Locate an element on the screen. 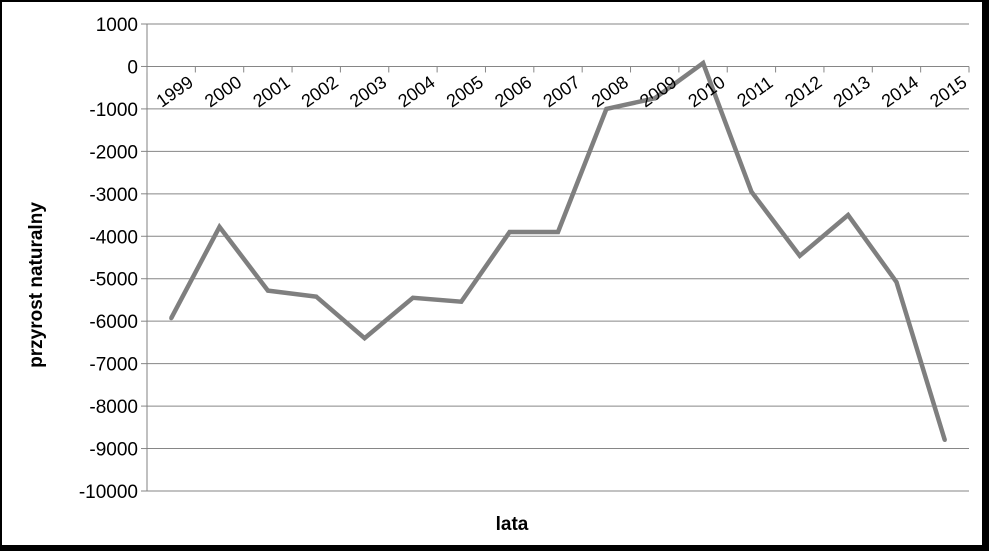  y-tick-label: -2000 is located at coordinates (113, 152).